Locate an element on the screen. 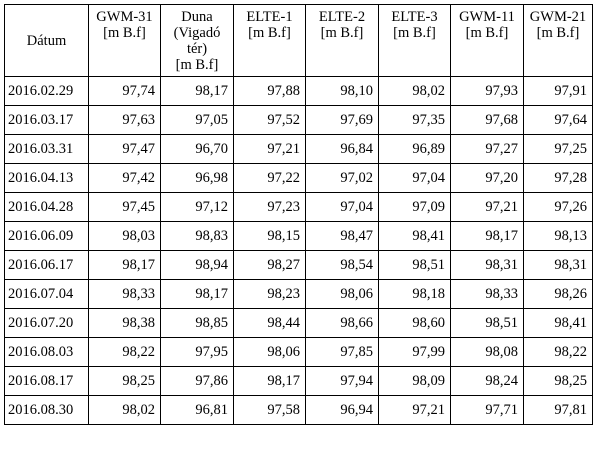 This screenshot has height=454, width=596. value-cell: 97,74 is located at coordinates (124, 91).